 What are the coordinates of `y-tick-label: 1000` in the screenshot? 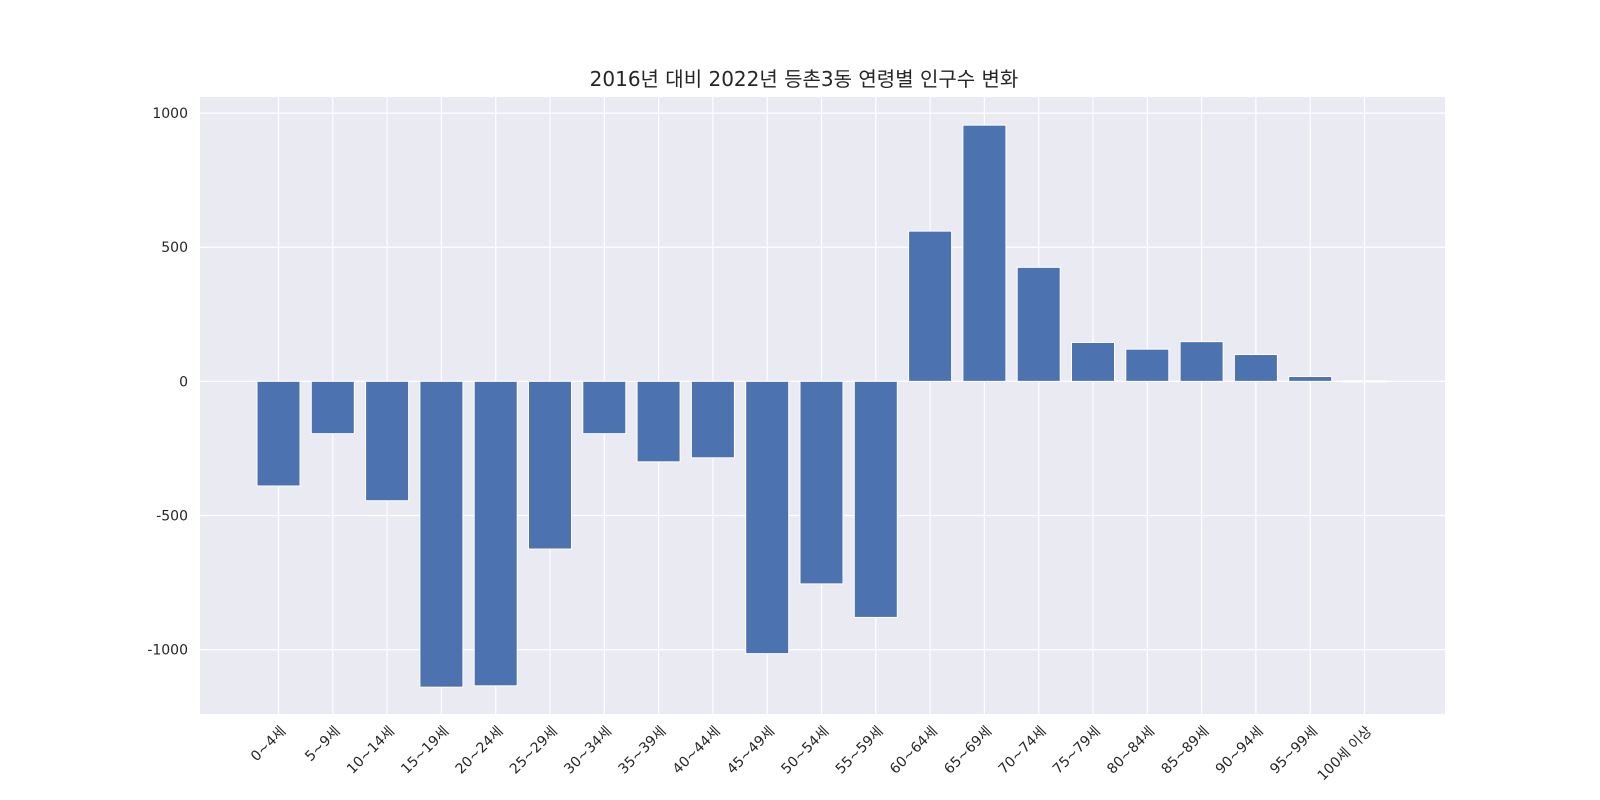 It's located at (170, 114).